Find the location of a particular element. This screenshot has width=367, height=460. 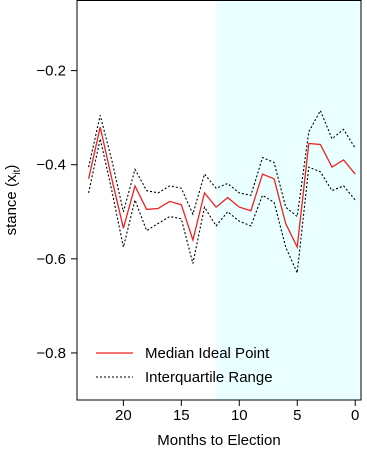

x-tick-label: 5 is located at coordinates (297, 415).